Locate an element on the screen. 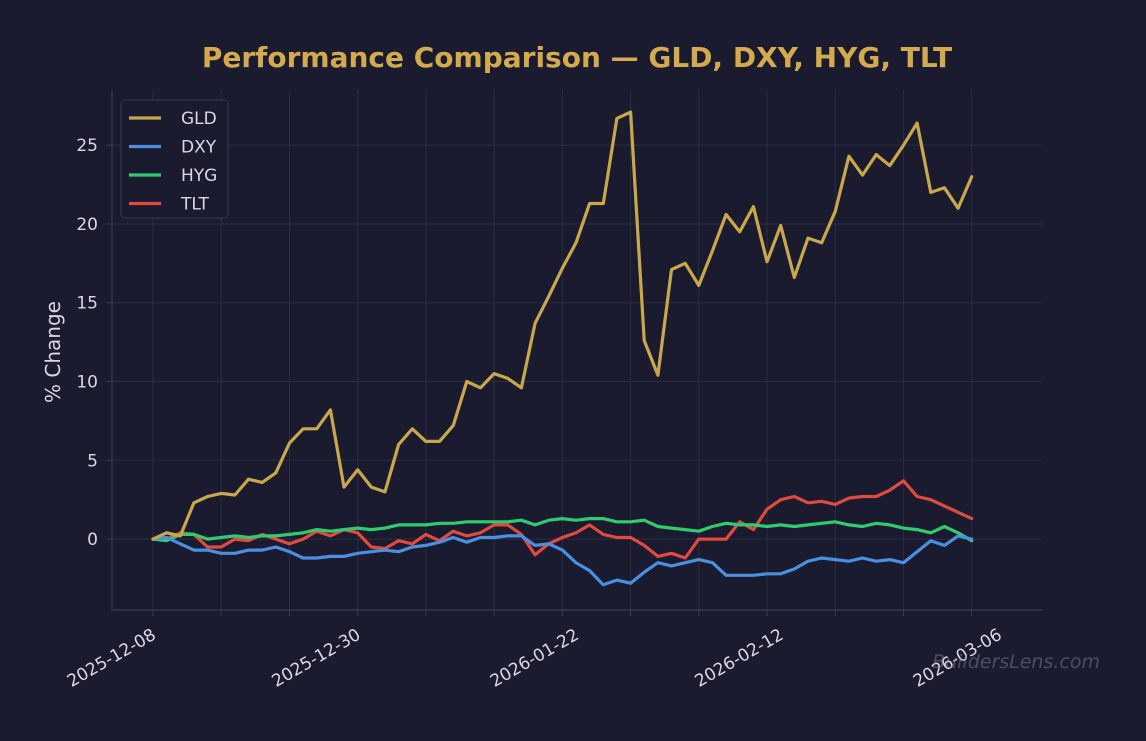  legend-label-hyg: HYG is located at coordinates (199, 176).